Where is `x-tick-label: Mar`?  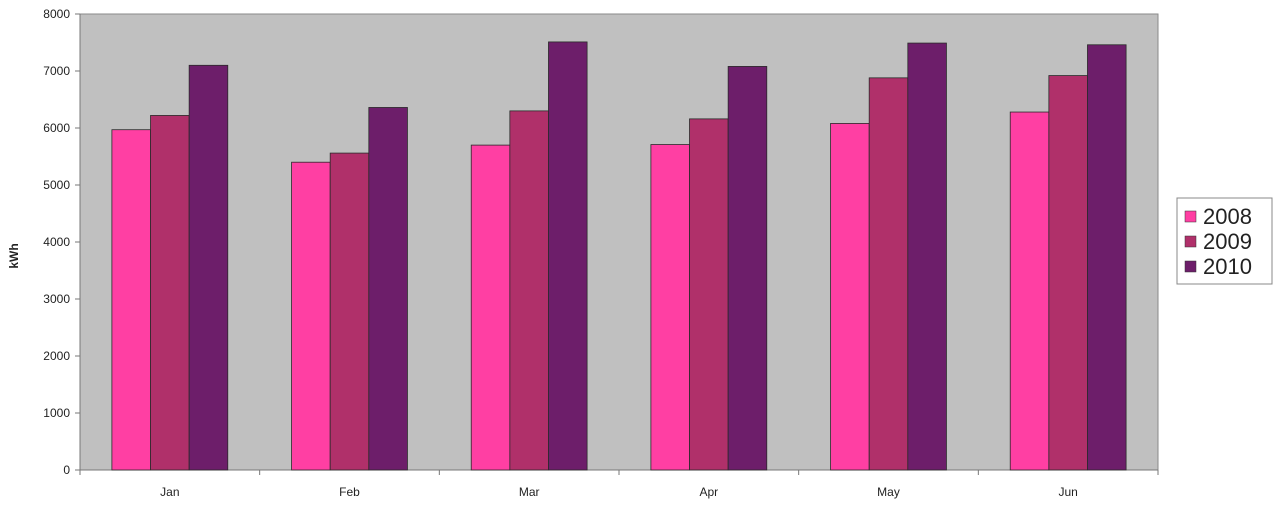
x-tick-label: Mar is located at coordinates (529, 492).